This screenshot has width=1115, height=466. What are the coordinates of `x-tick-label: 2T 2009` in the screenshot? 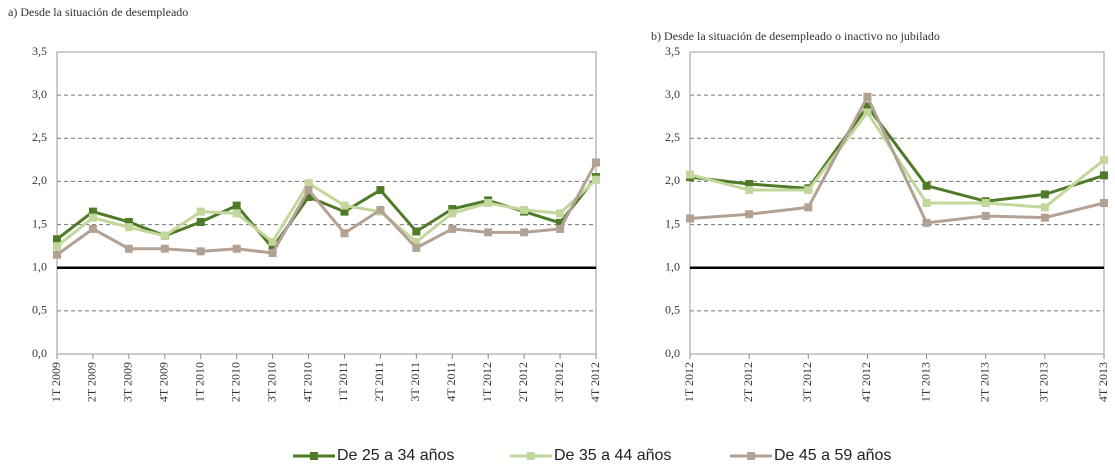 It's located at (92, 382).